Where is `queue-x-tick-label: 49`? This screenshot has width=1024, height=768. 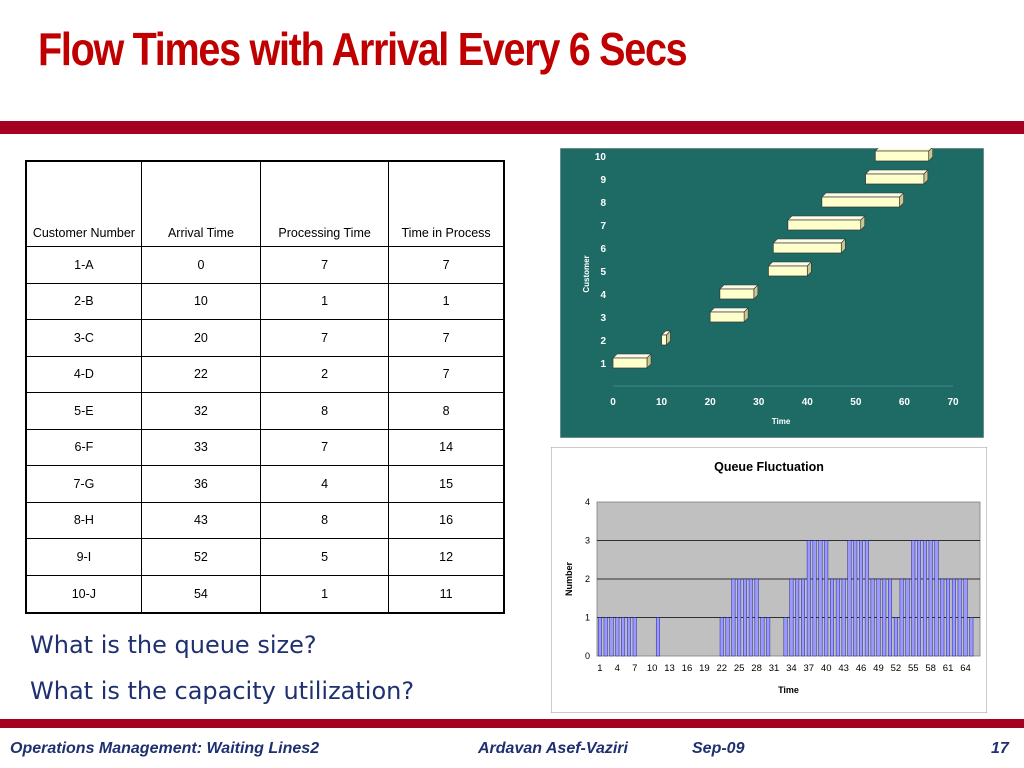
queue-x-tick-label: 49 is located at coordinates (878, 668).